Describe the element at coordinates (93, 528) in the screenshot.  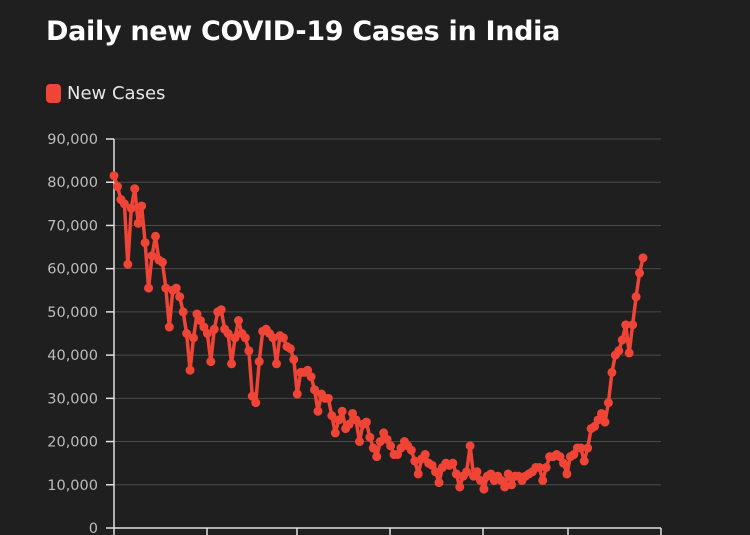
I see `y-tick-label: 0` at that location.